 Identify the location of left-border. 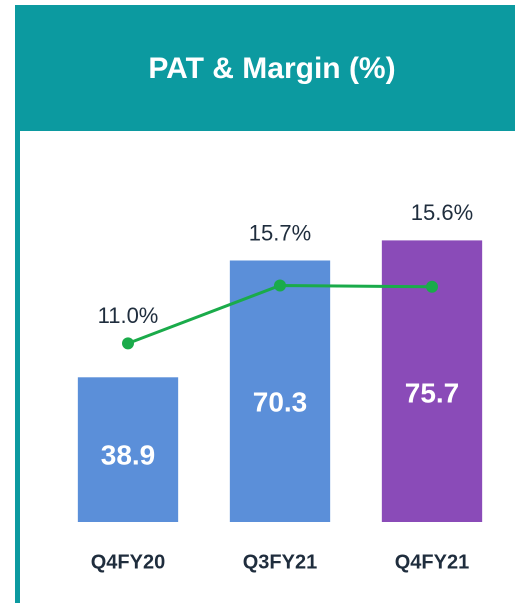
(17, 367).